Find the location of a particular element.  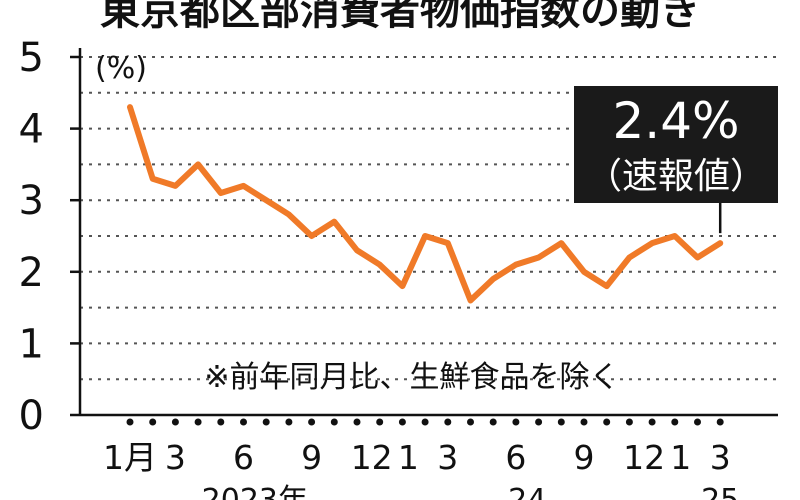

y-tick-label: 3 is located at coordinates (31, 201).